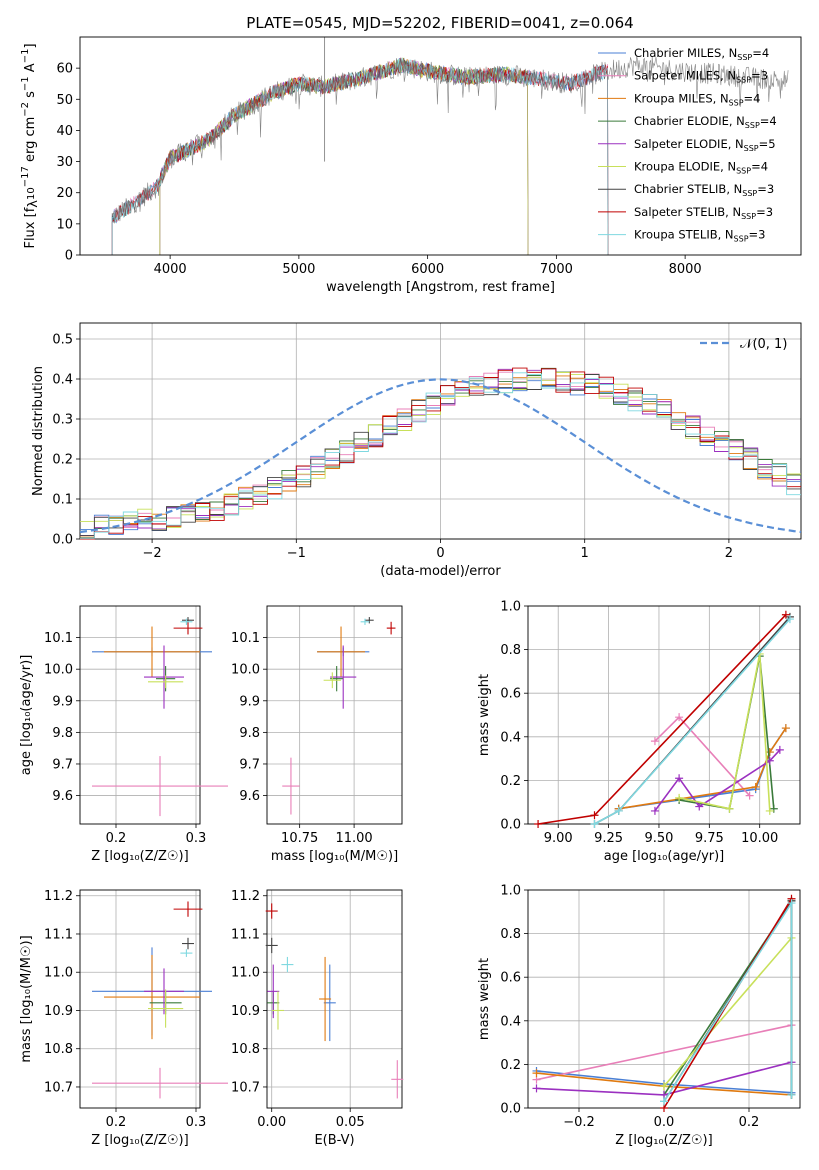 The width and height of the screenshot is (819, 1170). I want to click on weight-marker-chabrier_elodie, so click(773, 808).